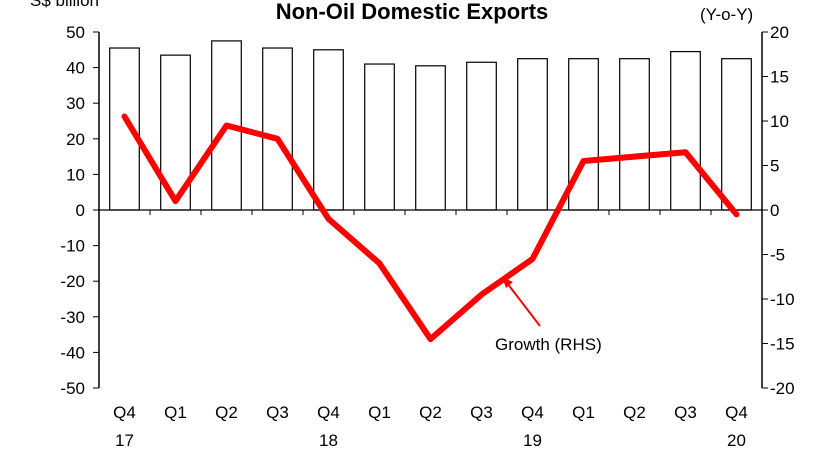  Describe the element at coordinates (75, 32) in the screenshot. I see `left-tick-label: 50` at that location.